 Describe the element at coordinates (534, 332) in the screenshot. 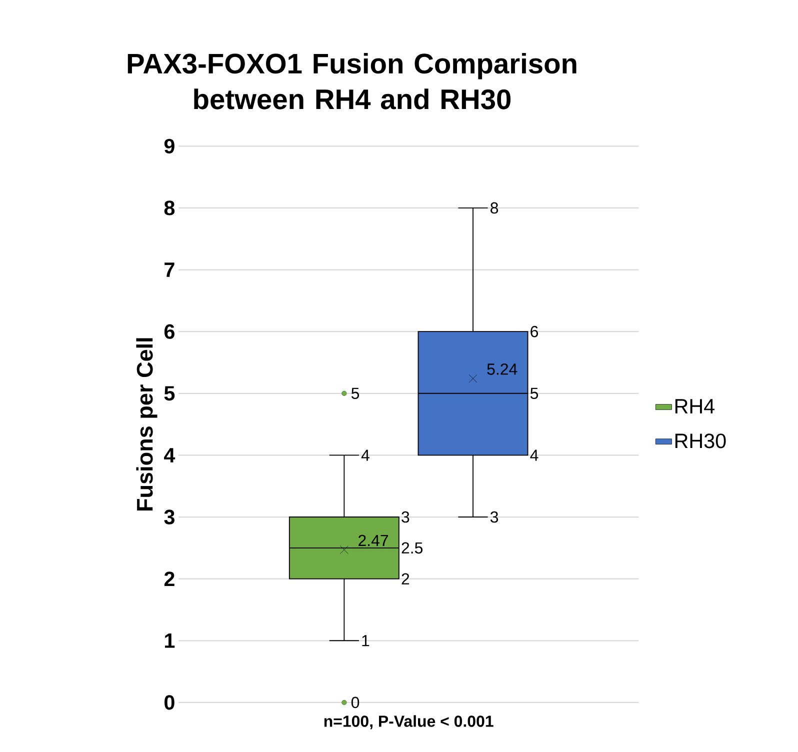

I see `annotation: 6` at that location.